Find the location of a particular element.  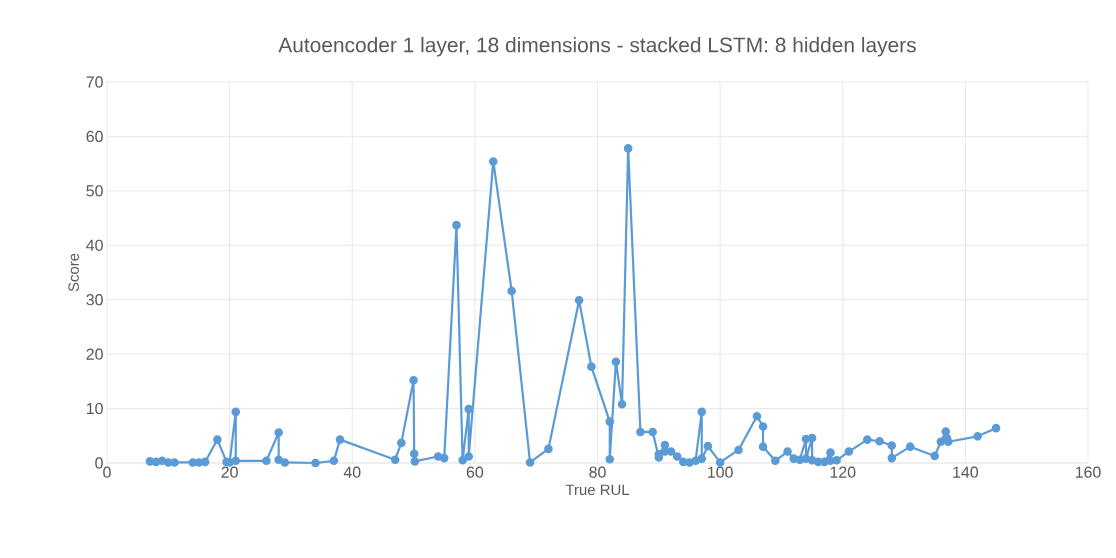

x-tick-label: 0 is located at coordinates (107, 472).